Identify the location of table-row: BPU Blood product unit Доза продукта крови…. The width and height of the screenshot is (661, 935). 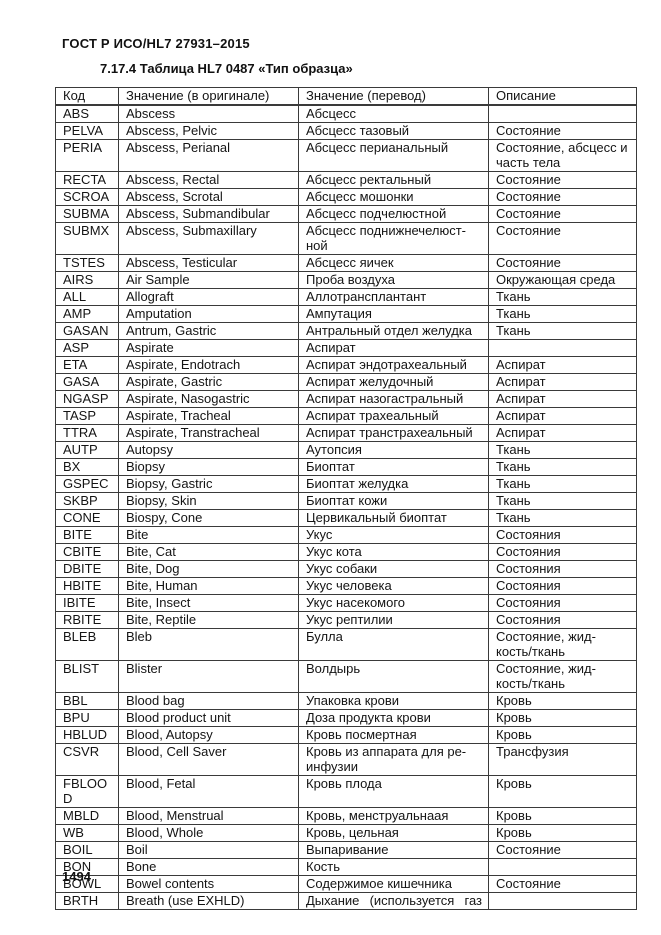
(346, 718).